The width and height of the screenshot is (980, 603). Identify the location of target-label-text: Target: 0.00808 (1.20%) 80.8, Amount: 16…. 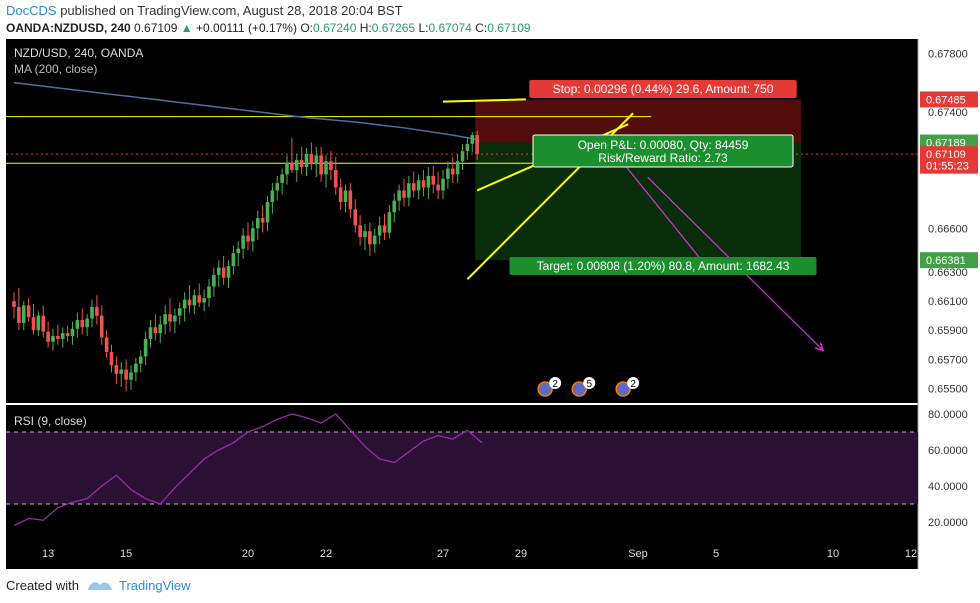
(663, 266).